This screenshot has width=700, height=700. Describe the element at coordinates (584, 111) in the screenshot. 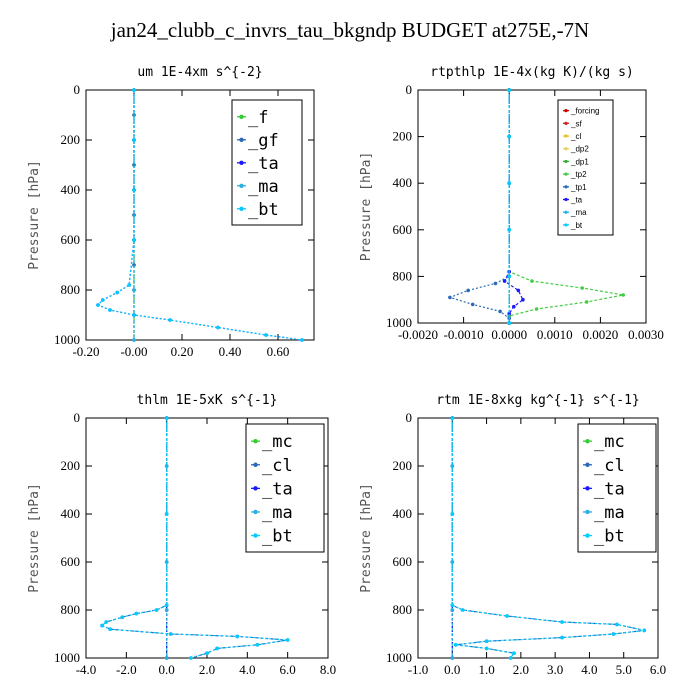

I see `legend-label: _forcing` at that location.